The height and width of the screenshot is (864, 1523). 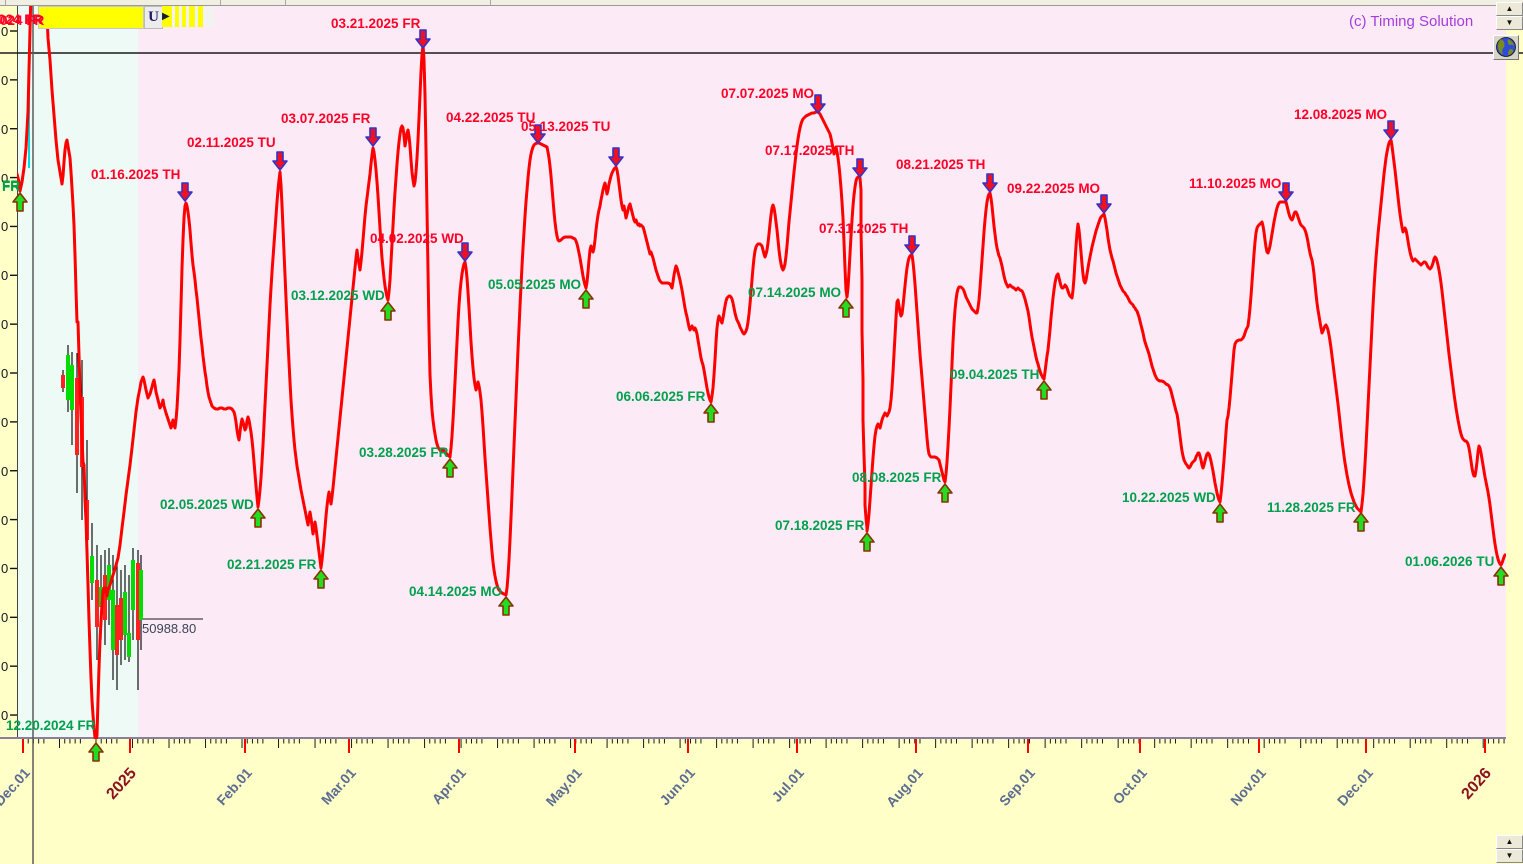 What do you see at coordinates (456, 591) in the screenshot?
I see `bottom-turning-point-label: 04.14.2025 MO` at bounding box center [456, 591].